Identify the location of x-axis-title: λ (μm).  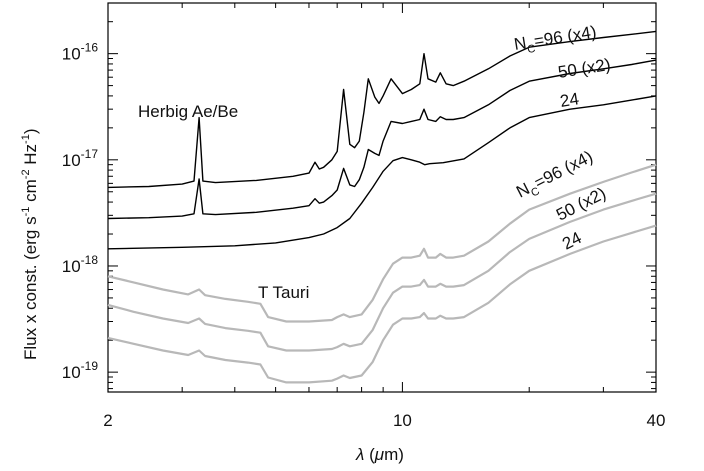
(379, 454).